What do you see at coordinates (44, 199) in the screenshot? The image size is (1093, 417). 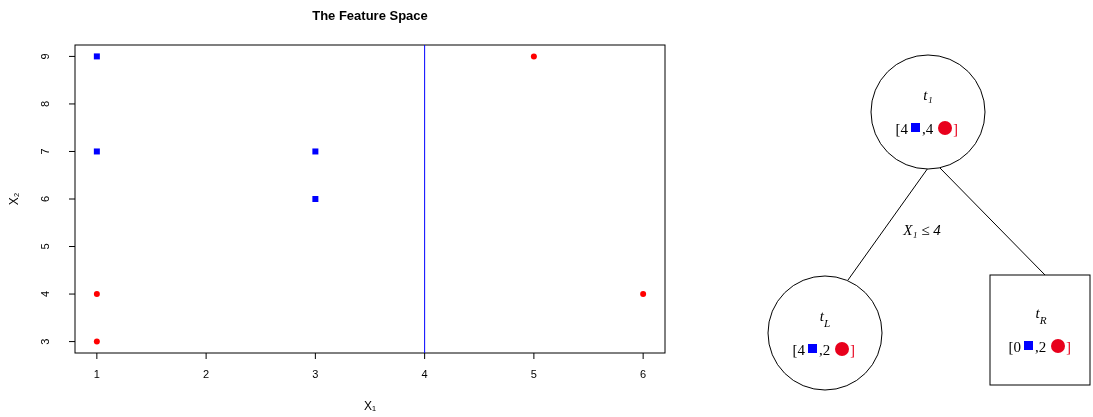 I see `y-tick-label: 6` at bounding box center [44, 199].